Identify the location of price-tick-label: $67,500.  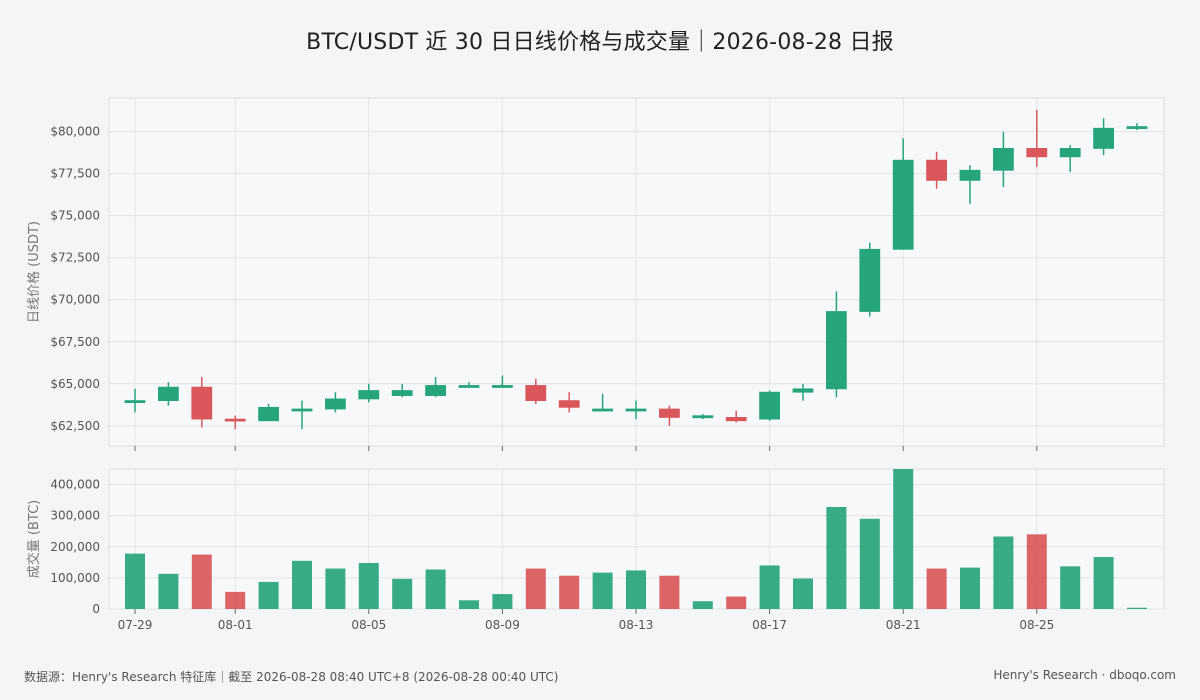
(75, 342).